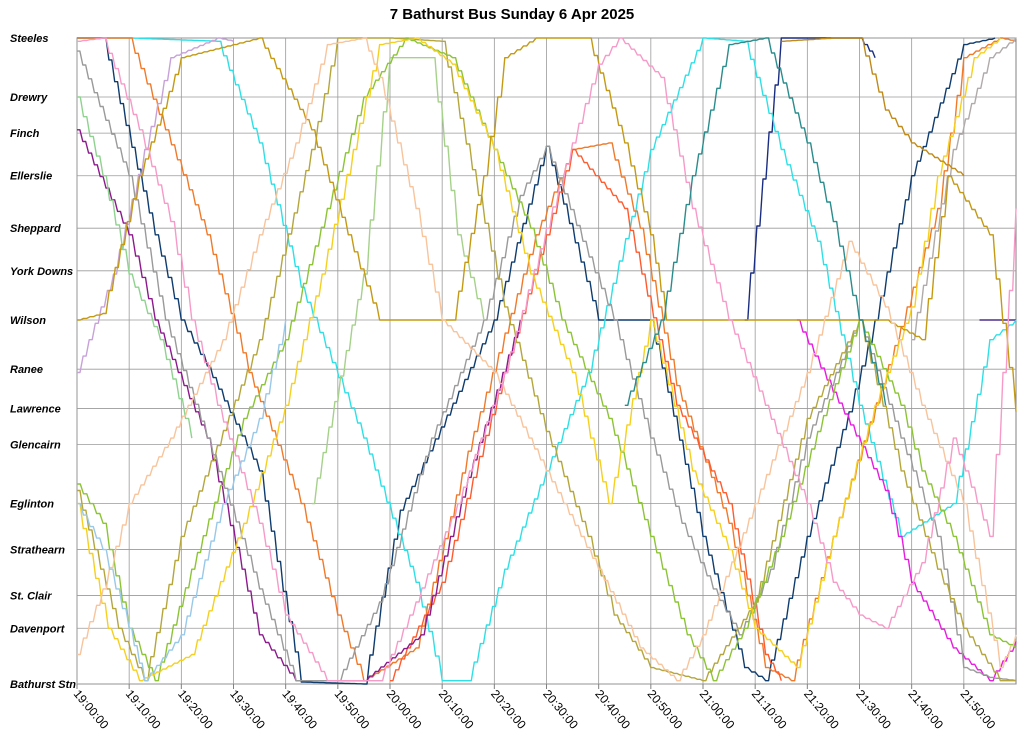 The image size is (1024, 744). Describe the element at coordinates (665, 709) in the screenshot. I see `time-tick-label: 20:50:00` at that location.